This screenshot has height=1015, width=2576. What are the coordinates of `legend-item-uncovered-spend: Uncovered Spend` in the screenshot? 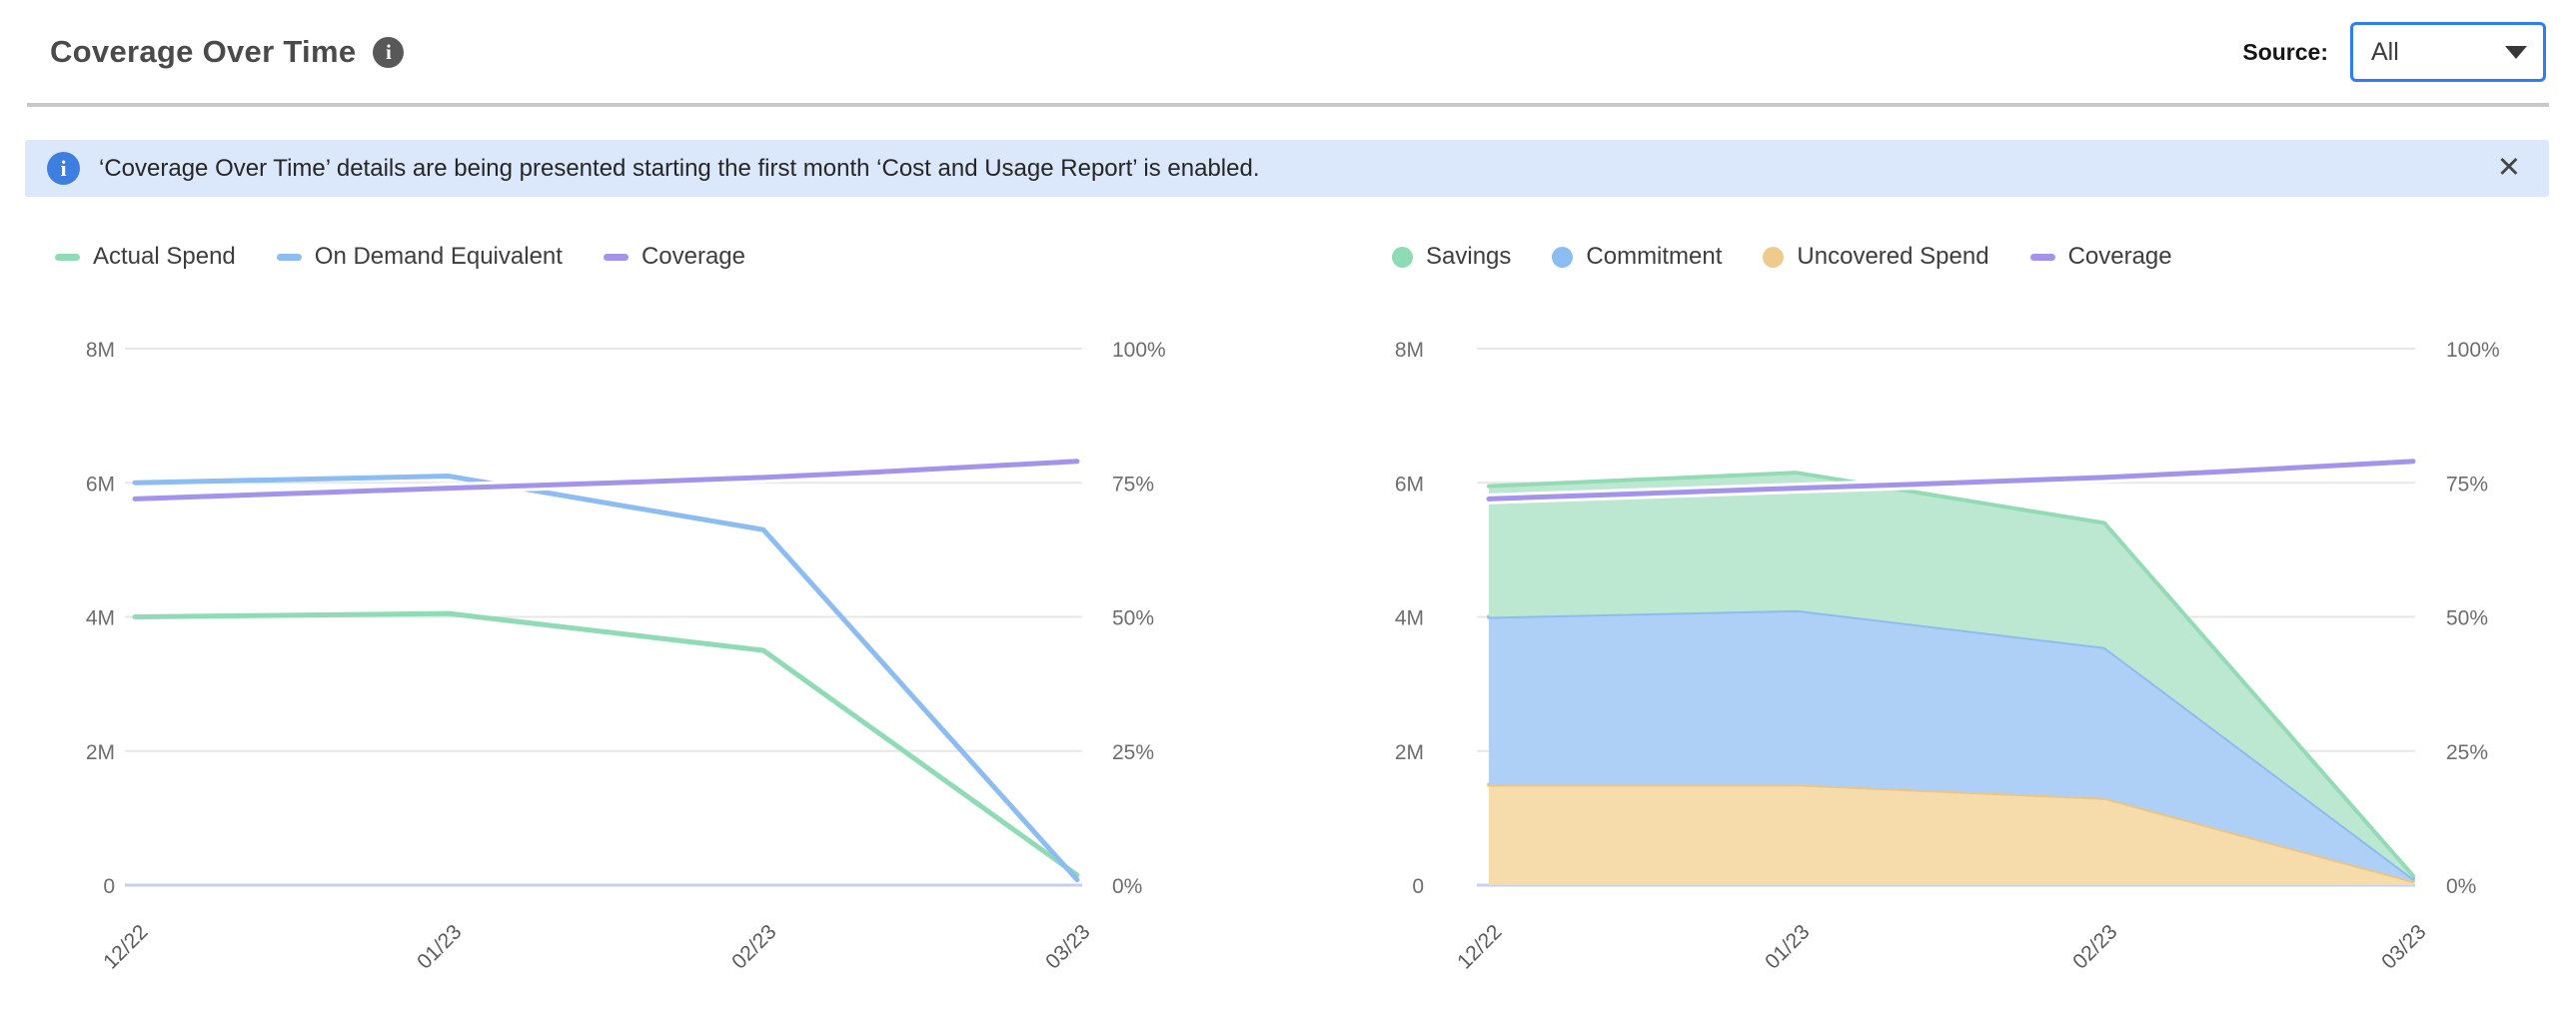 It's located at (1876, 257).